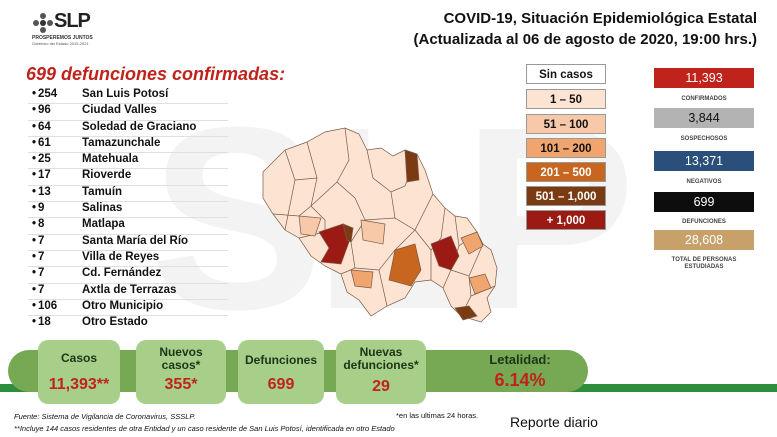 The image size is (777, 437). What do you see at coordinates (566, 220) in the screenshot?
I see `legend-item: + 1,000` at bounding box center [566, 220].